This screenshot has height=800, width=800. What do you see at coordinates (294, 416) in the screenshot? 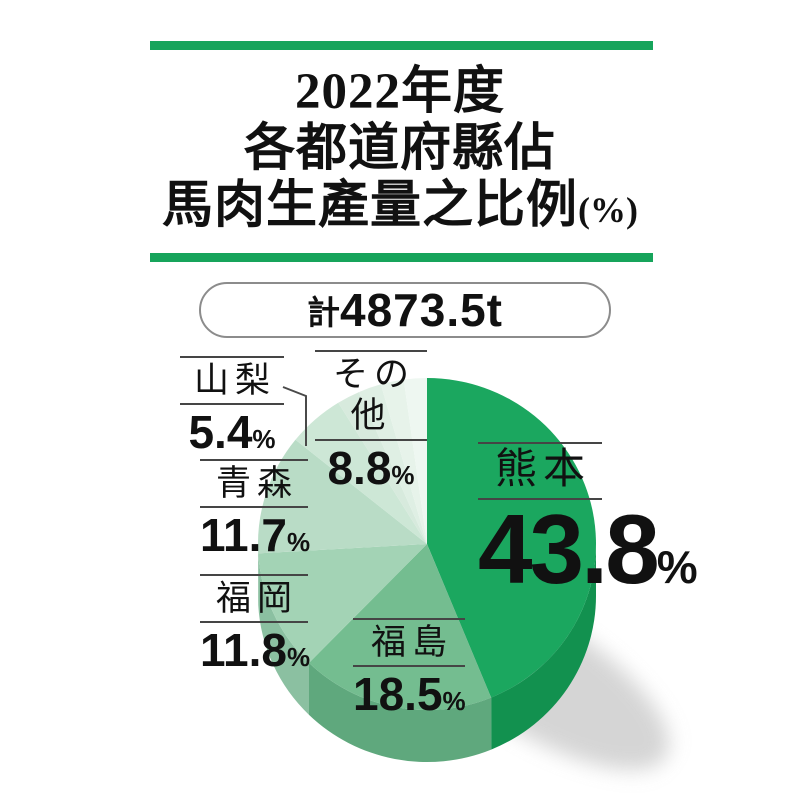
I see `yamanashi-connector-line` at bounding box center [294, 416].